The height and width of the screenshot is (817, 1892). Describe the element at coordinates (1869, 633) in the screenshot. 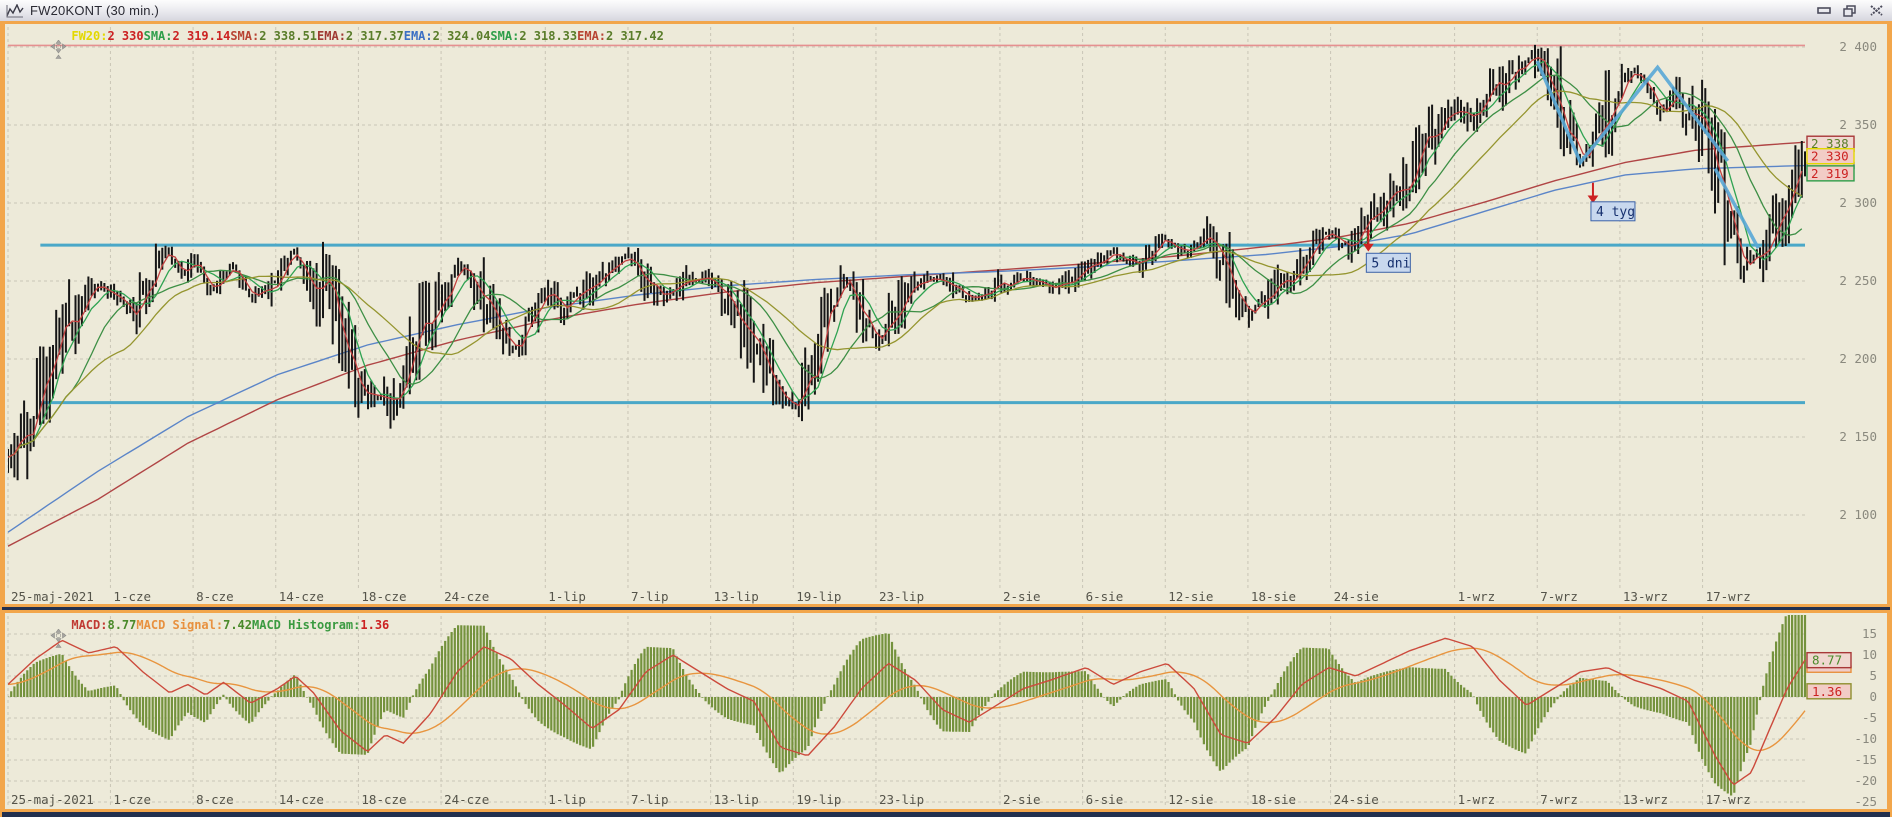

I see `macd-axis-tick-label: 15` at that location.